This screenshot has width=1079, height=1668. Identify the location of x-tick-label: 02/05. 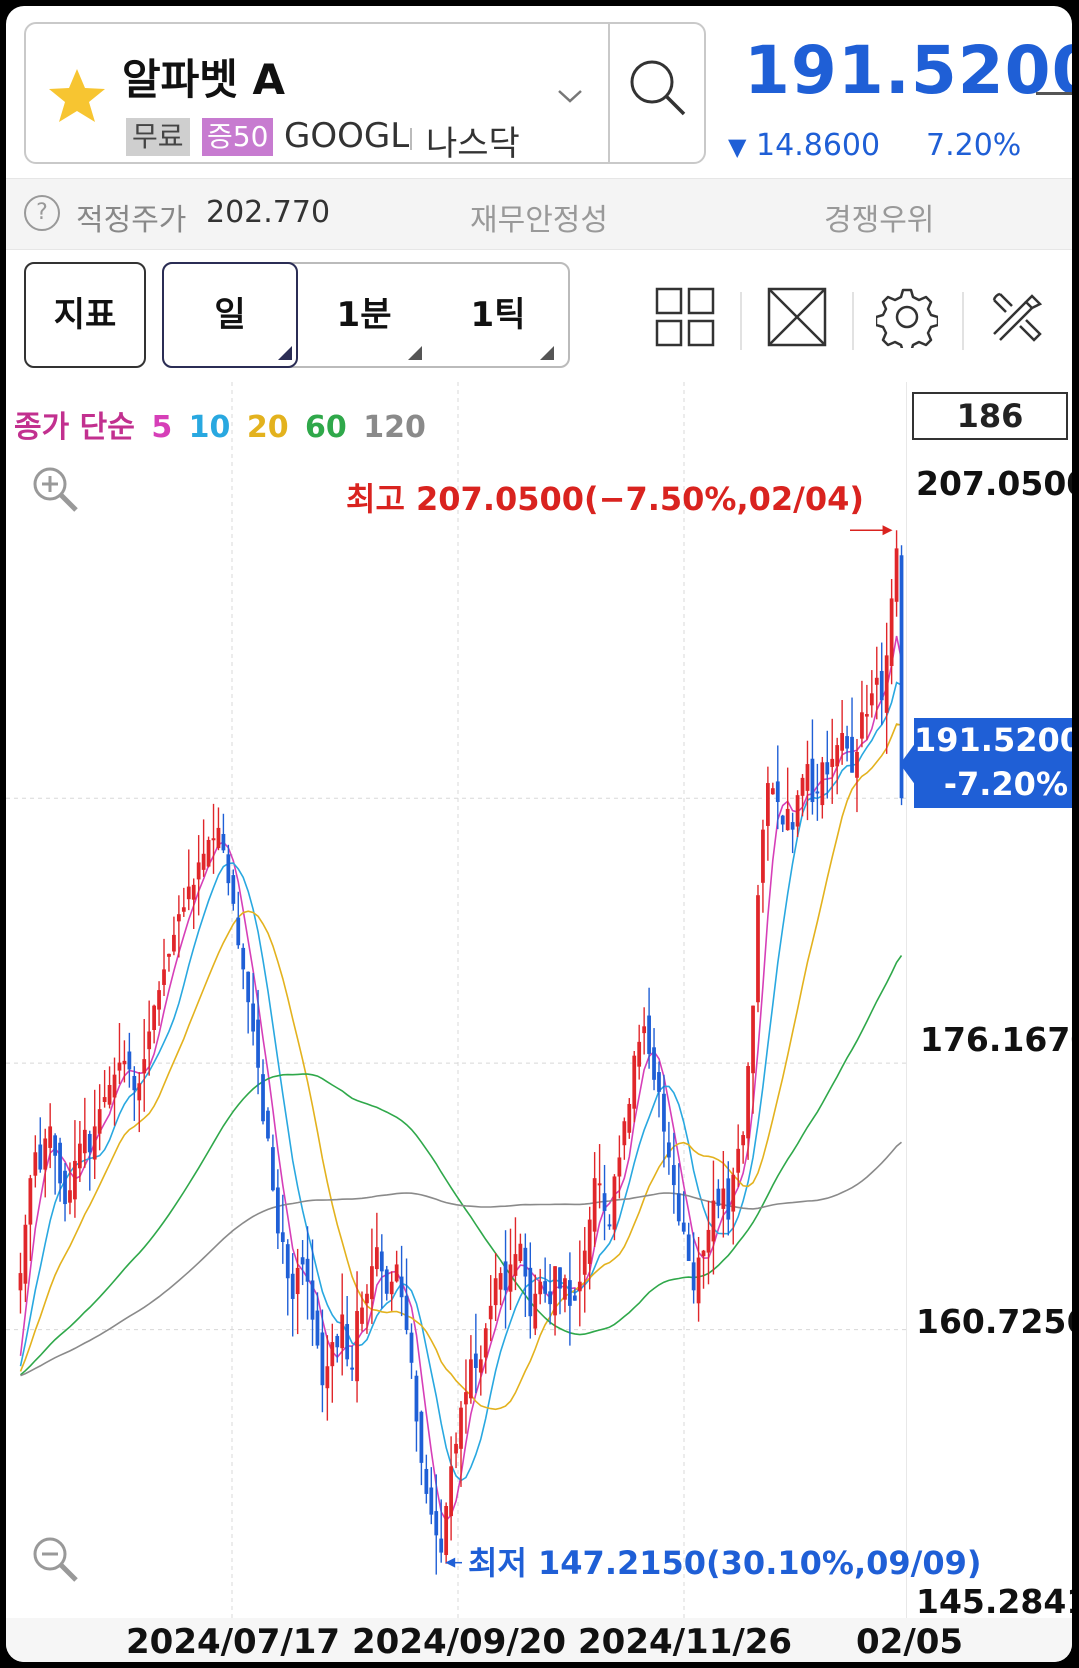
(910, 1642).